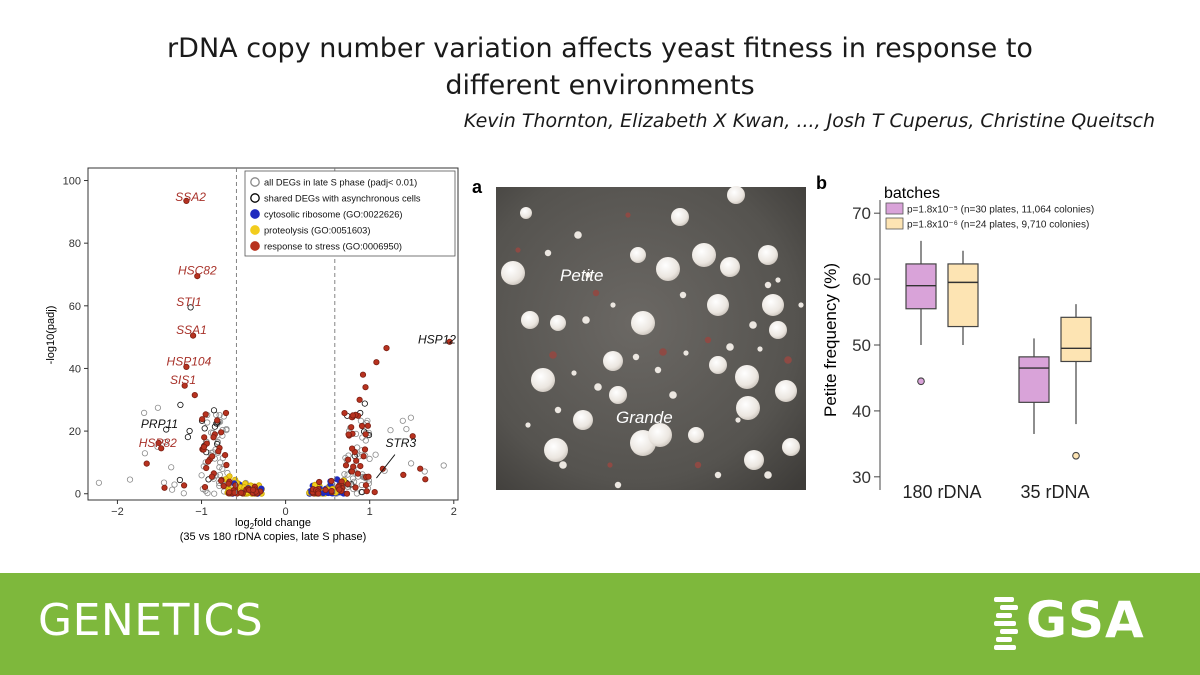 The image size is (1200, 675). Describe the element at coordinates (340, 183) in the screenshot. I see `legend-entry: all DEGs in late S phase (padj< 0.01)` at that location.